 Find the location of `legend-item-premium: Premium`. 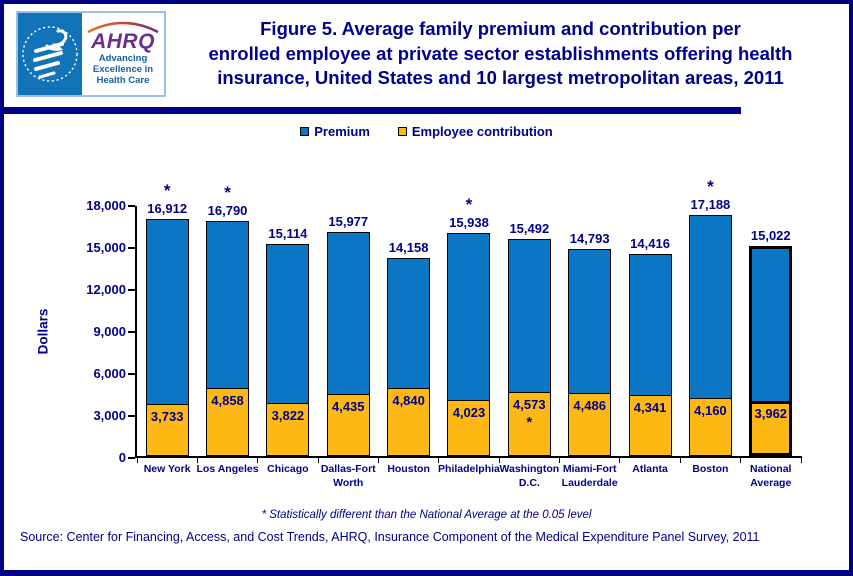

legend-item-premium: Premium is located at coordinates (335, 131).